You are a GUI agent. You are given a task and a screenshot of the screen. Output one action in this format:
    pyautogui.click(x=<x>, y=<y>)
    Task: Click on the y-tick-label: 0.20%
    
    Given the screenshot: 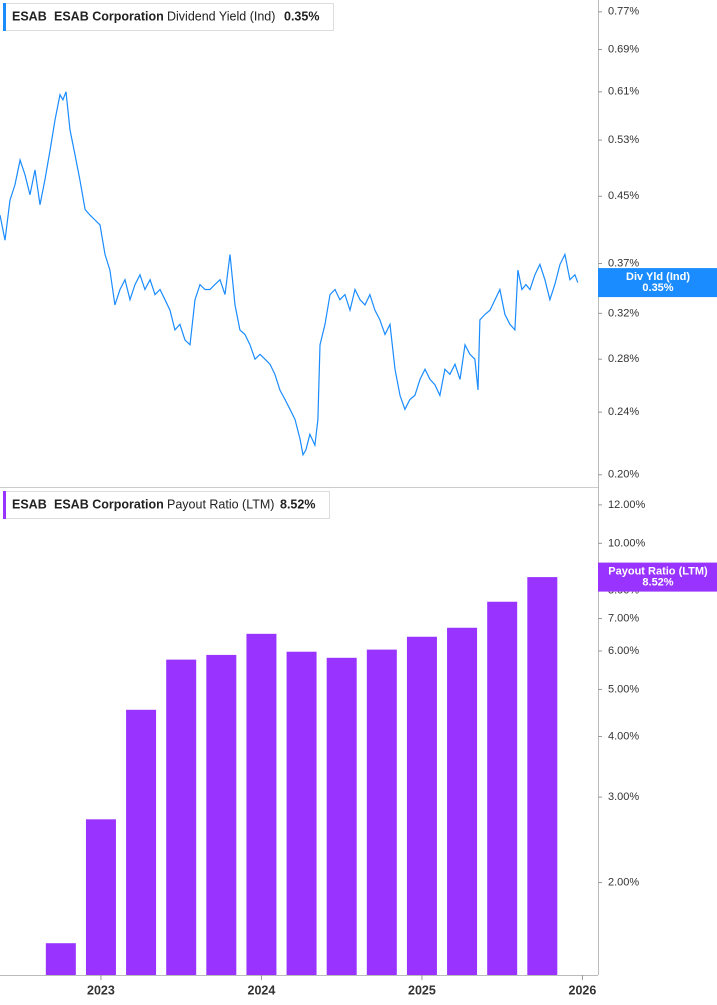 What is the action you would take?
    pyautogui.click(x=623, y=475)
    